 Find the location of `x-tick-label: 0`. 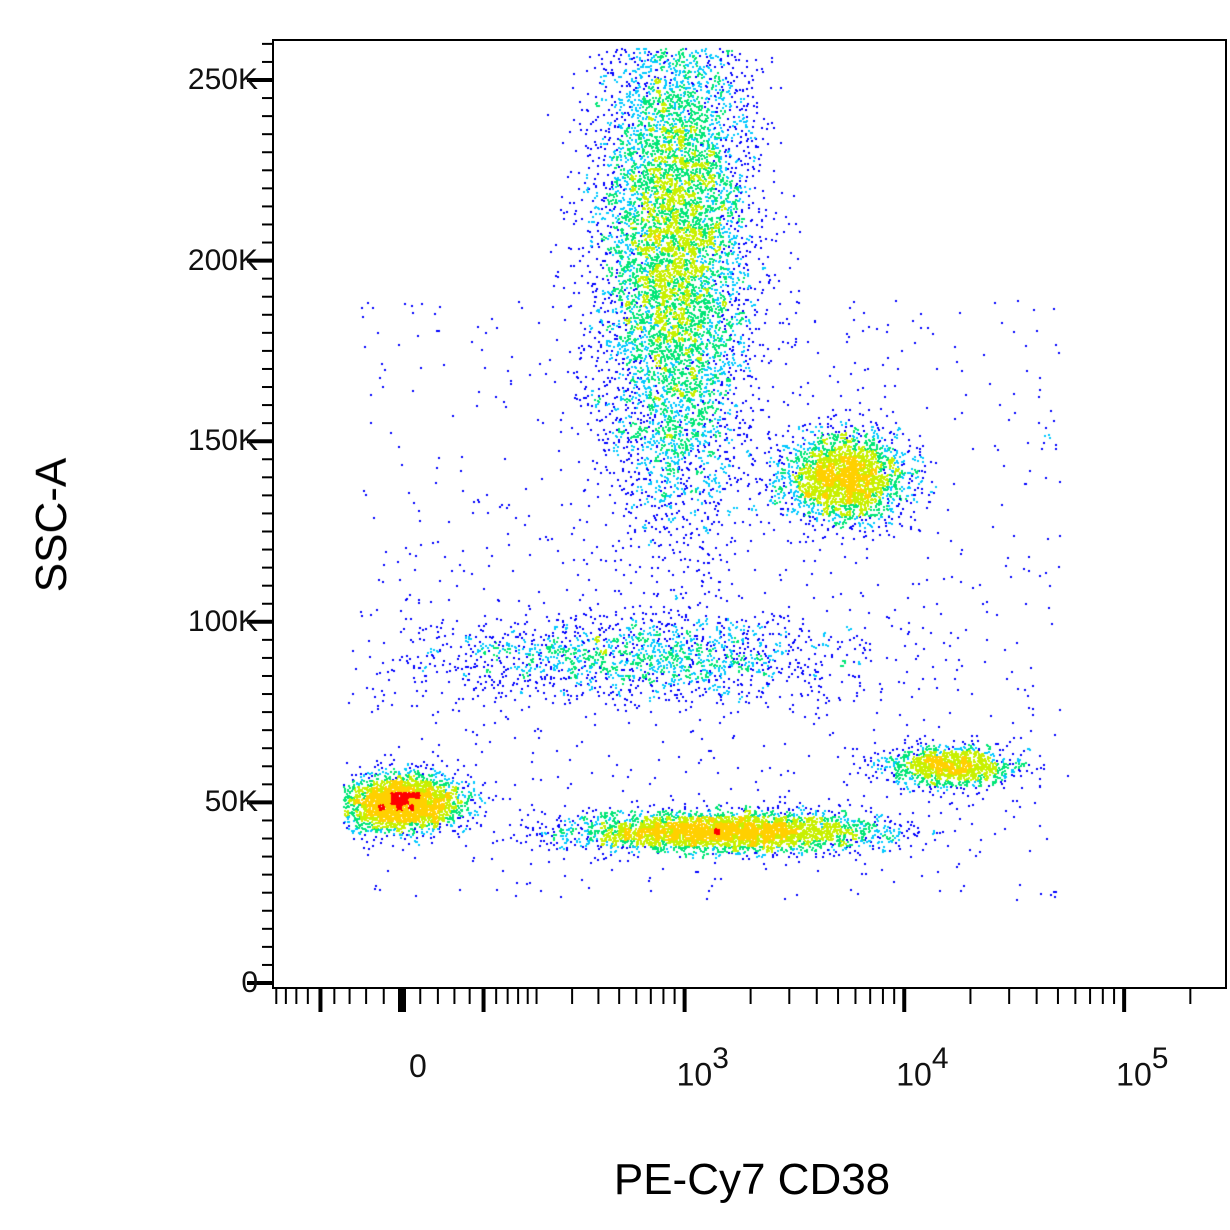

x-tick-label: 0 is located at coordinates (418, 1066).